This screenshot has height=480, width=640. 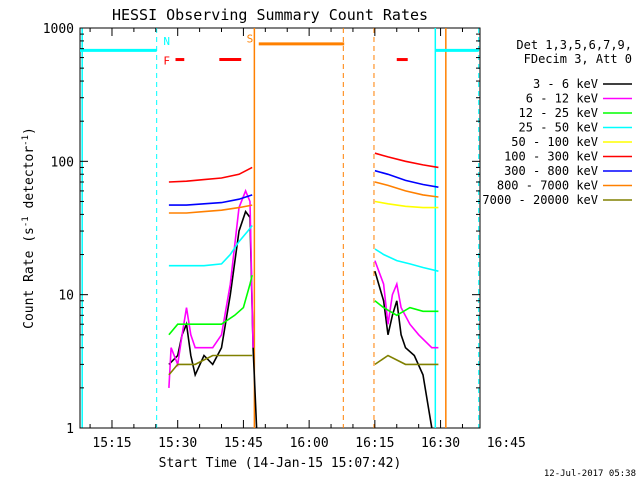 I want to click on annotation-letter: F, so click(x=166, y=61).